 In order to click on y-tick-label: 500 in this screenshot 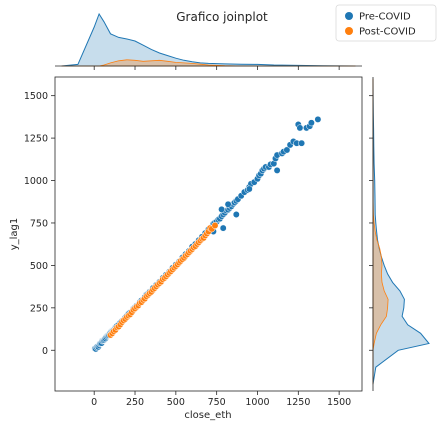, I will do `click(39, 266)`.